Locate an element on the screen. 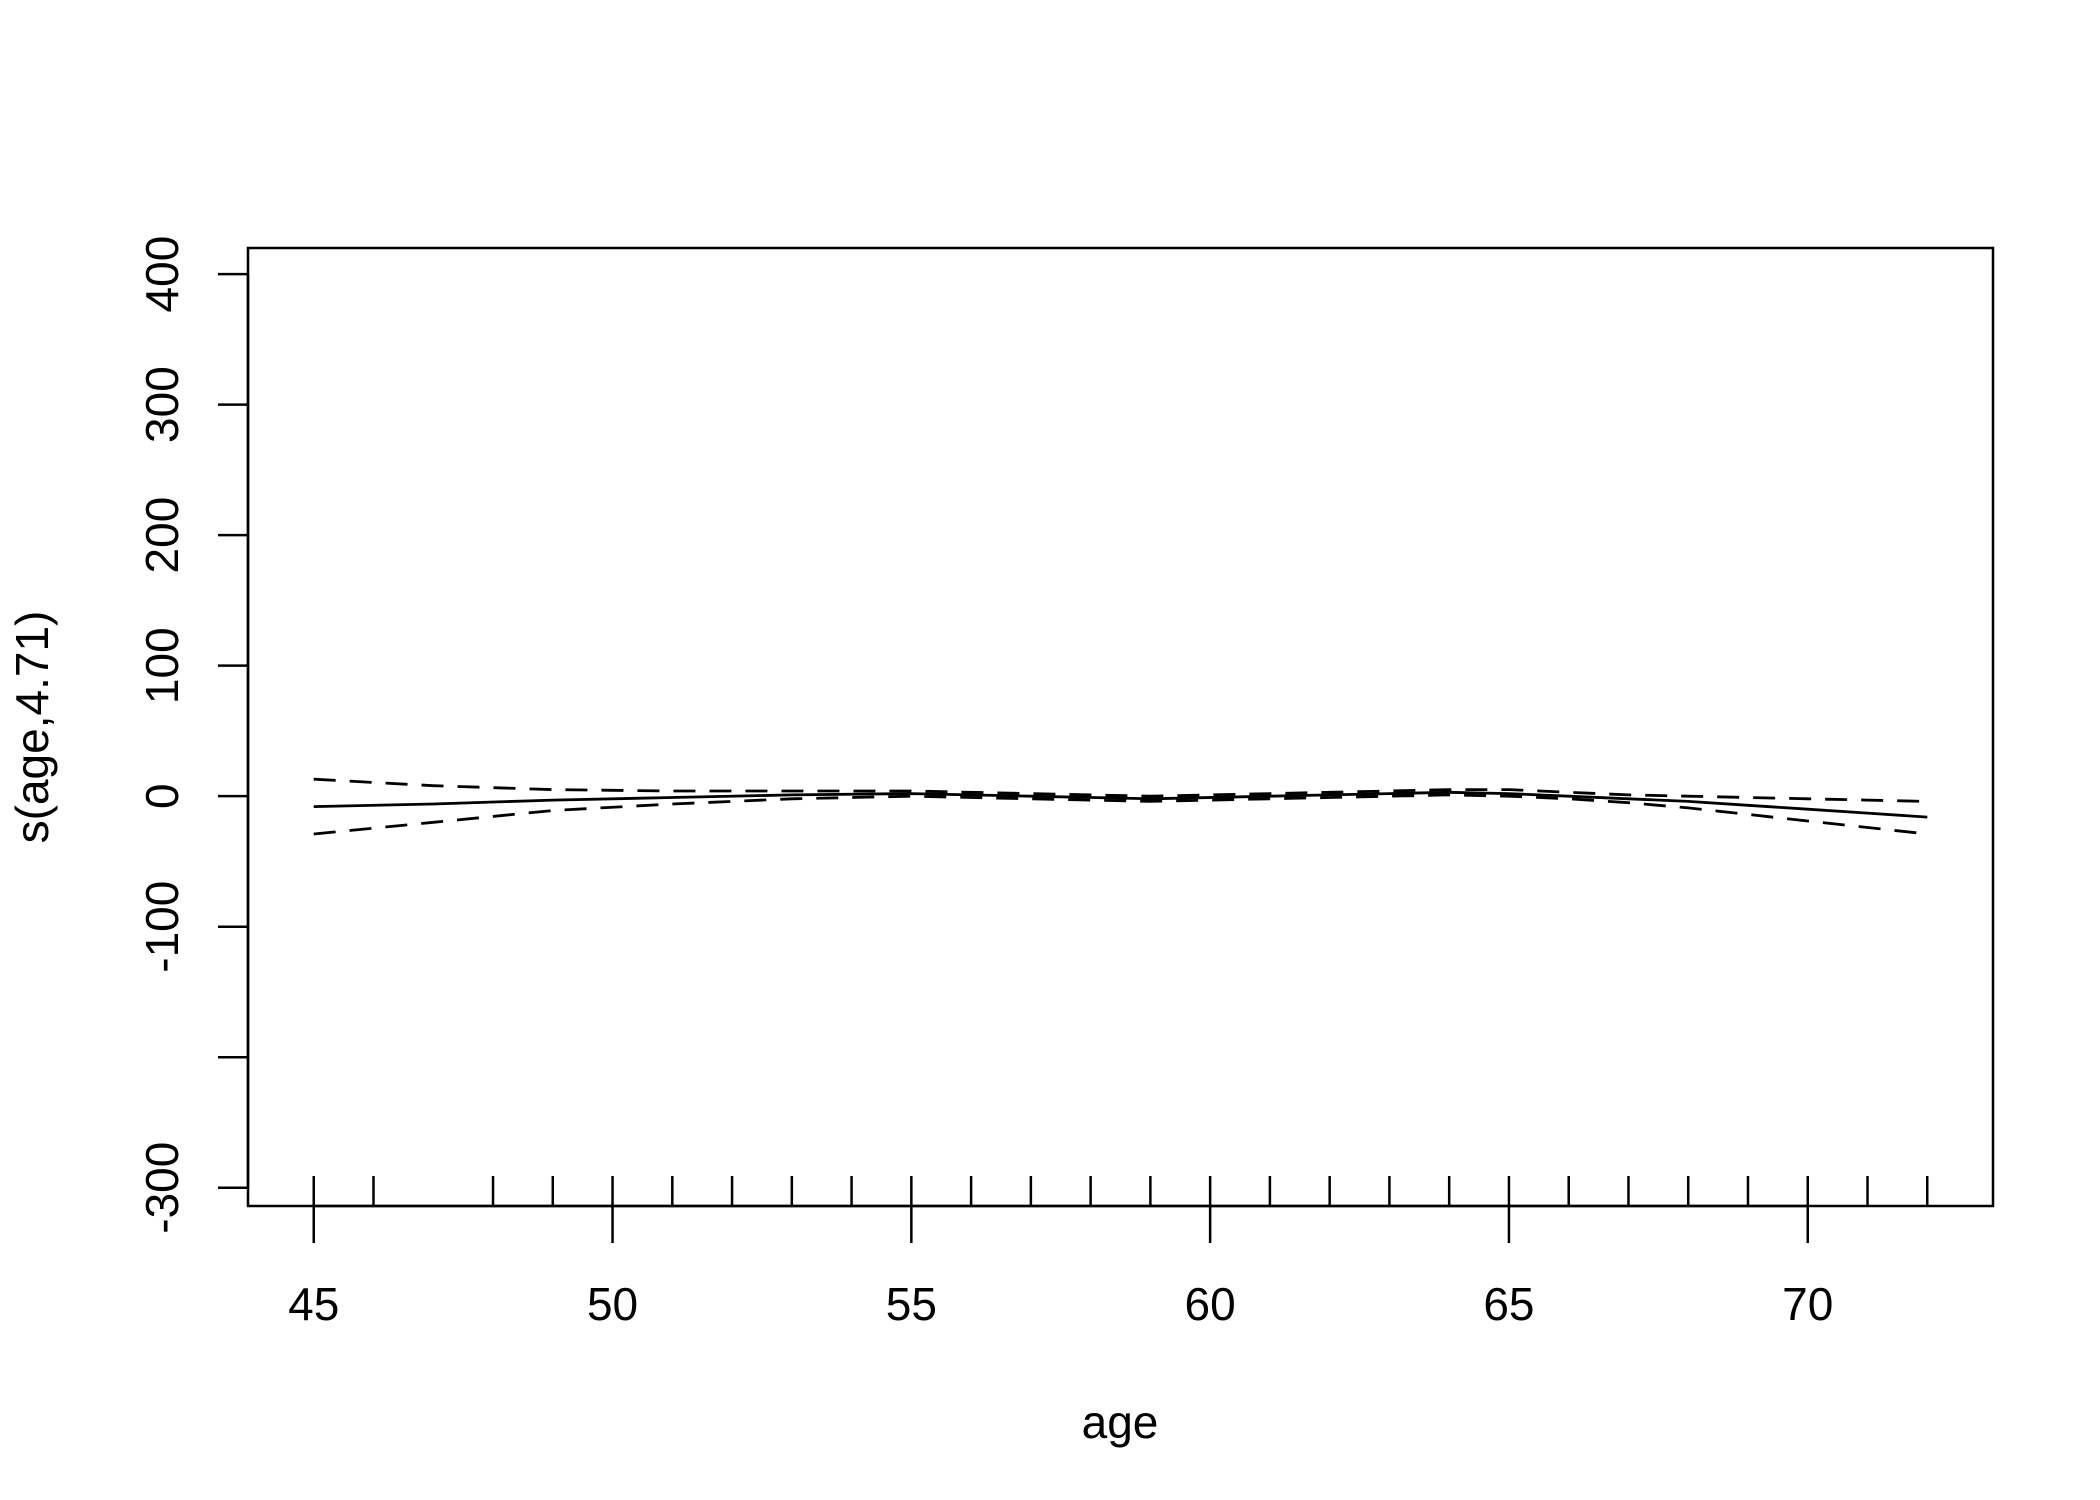 The width and height of the screenshot is (2100, 1500). x-tick-label: 50 is located at coordinates (612, 1304).